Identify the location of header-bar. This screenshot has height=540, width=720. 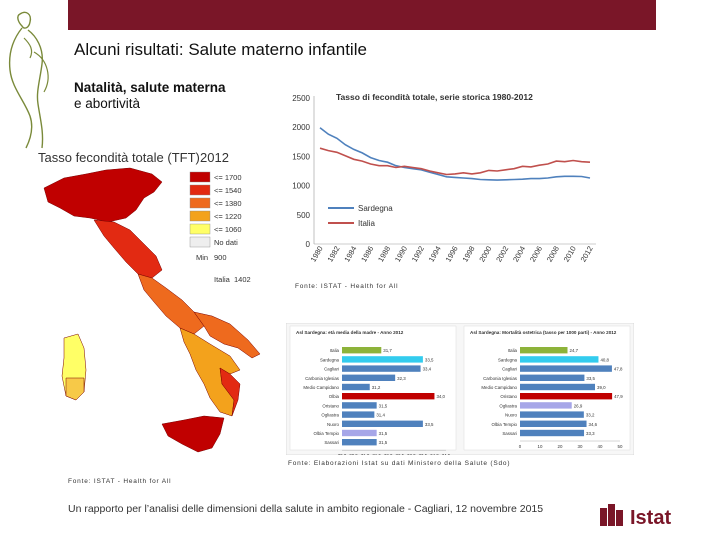
(362, 15).